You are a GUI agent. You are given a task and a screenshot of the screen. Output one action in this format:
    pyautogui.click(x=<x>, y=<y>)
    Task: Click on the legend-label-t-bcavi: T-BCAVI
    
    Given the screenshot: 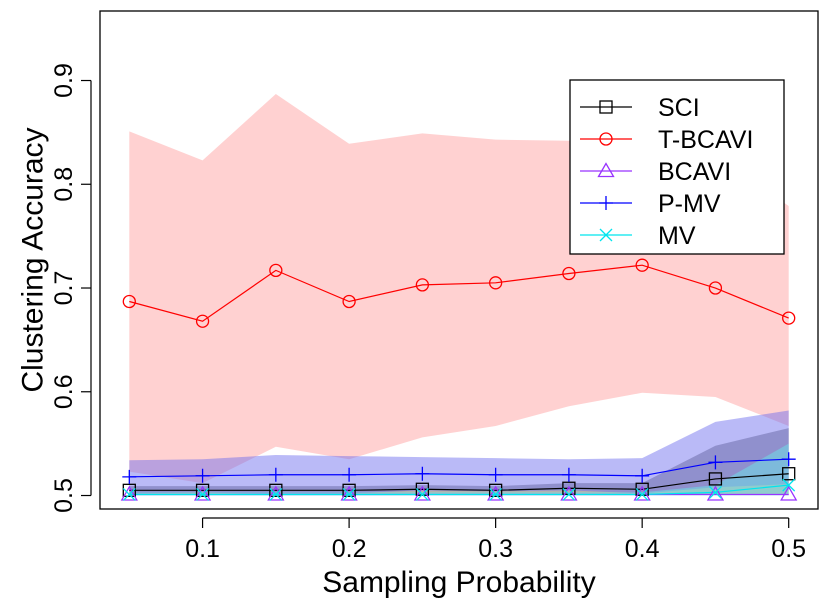 What is the action you would take?
    pyautogui.click(x=705, y=140)
    